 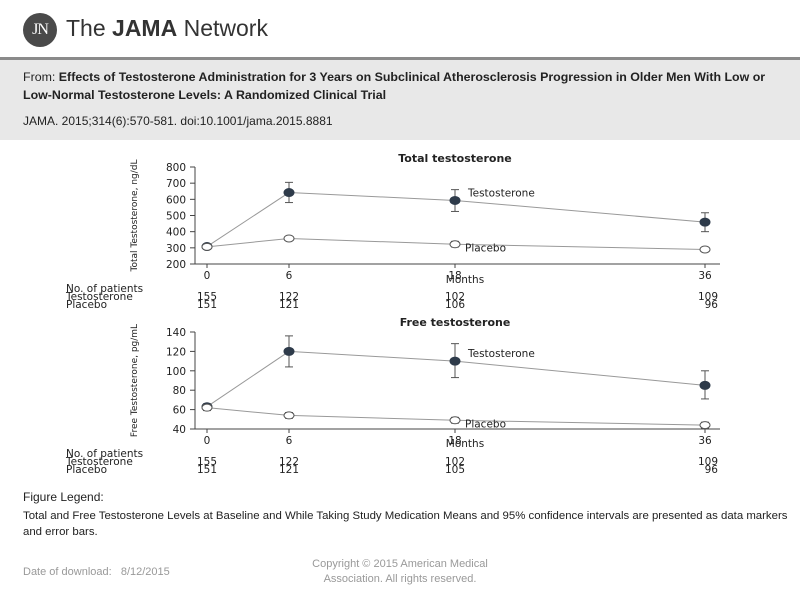 What do you see at coordinates (455, 305) in the screenshot?
I see `patients-count: 106` at bounding box center [455, 305].